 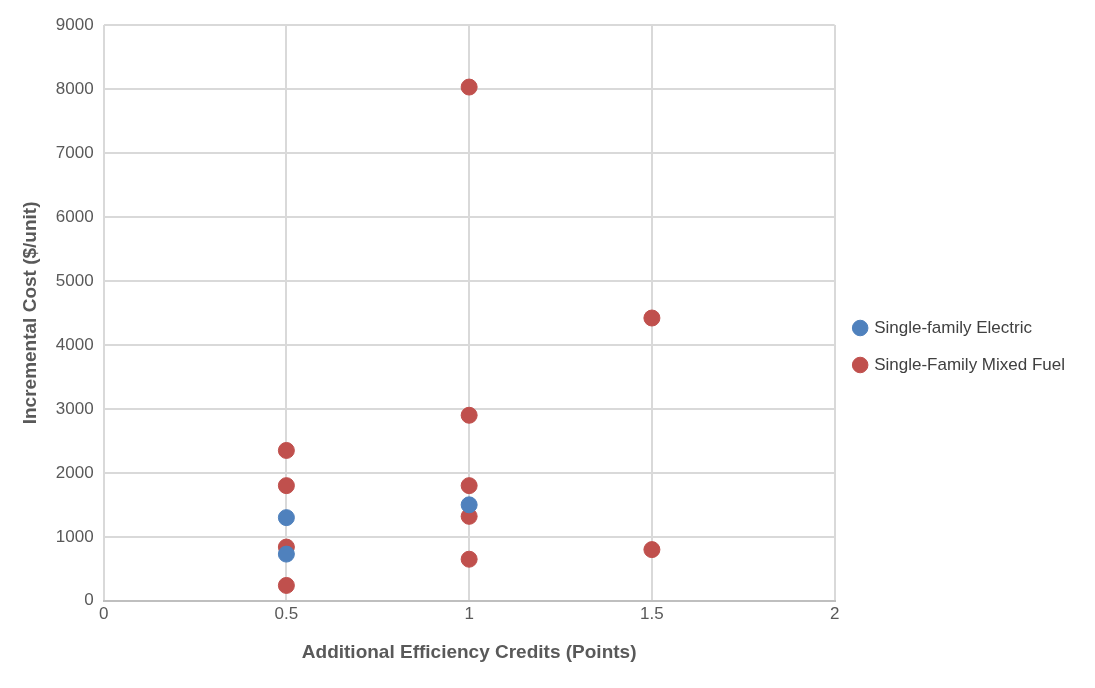 What do you see at coordinates (74, 24) in the screenshot?
I see `y-tick-label: 9000` at bounding box center [74, 24].